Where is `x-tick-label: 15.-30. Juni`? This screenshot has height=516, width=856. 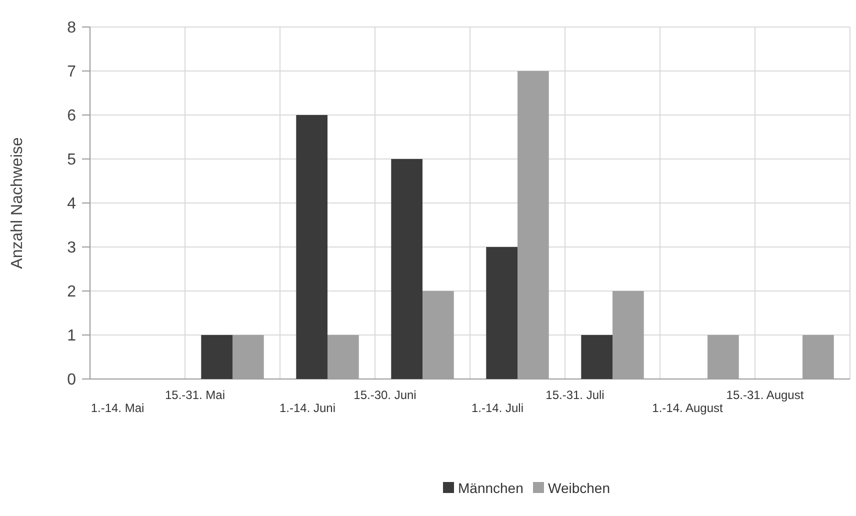
x-tick-label: 15.-30. Juni is located at coordinates (385, 395).